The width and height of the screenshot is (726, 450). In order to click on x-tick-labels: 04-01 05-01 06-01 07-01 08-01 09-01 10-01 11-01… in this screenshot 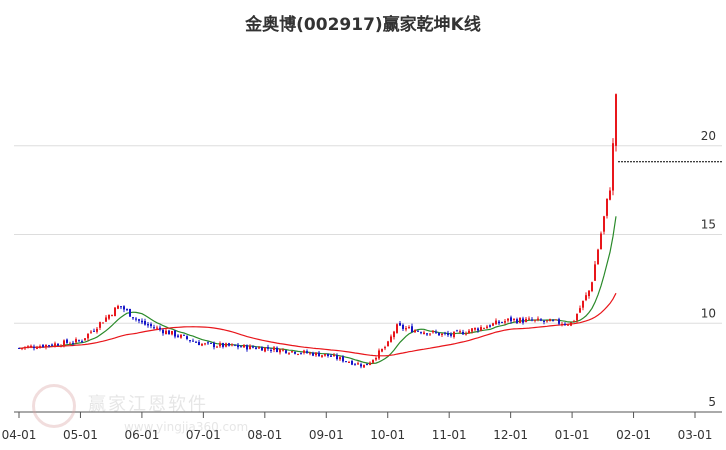, I will do `click(357, 435)`.